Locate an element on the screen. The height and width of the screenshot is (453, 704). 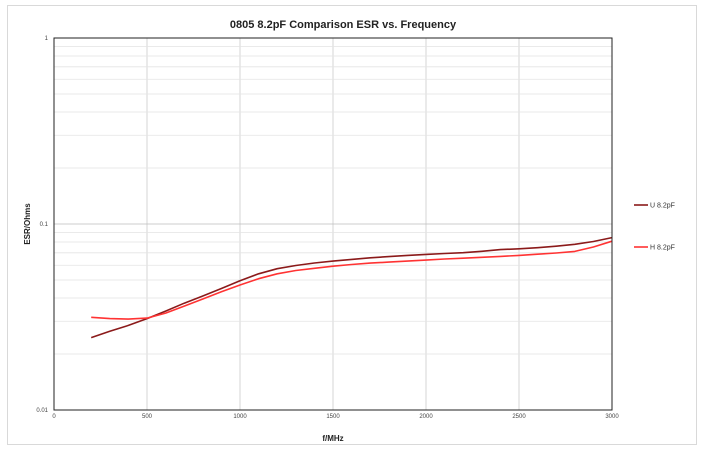
y-tick-label: 1 is located at coordinates (47, 39).